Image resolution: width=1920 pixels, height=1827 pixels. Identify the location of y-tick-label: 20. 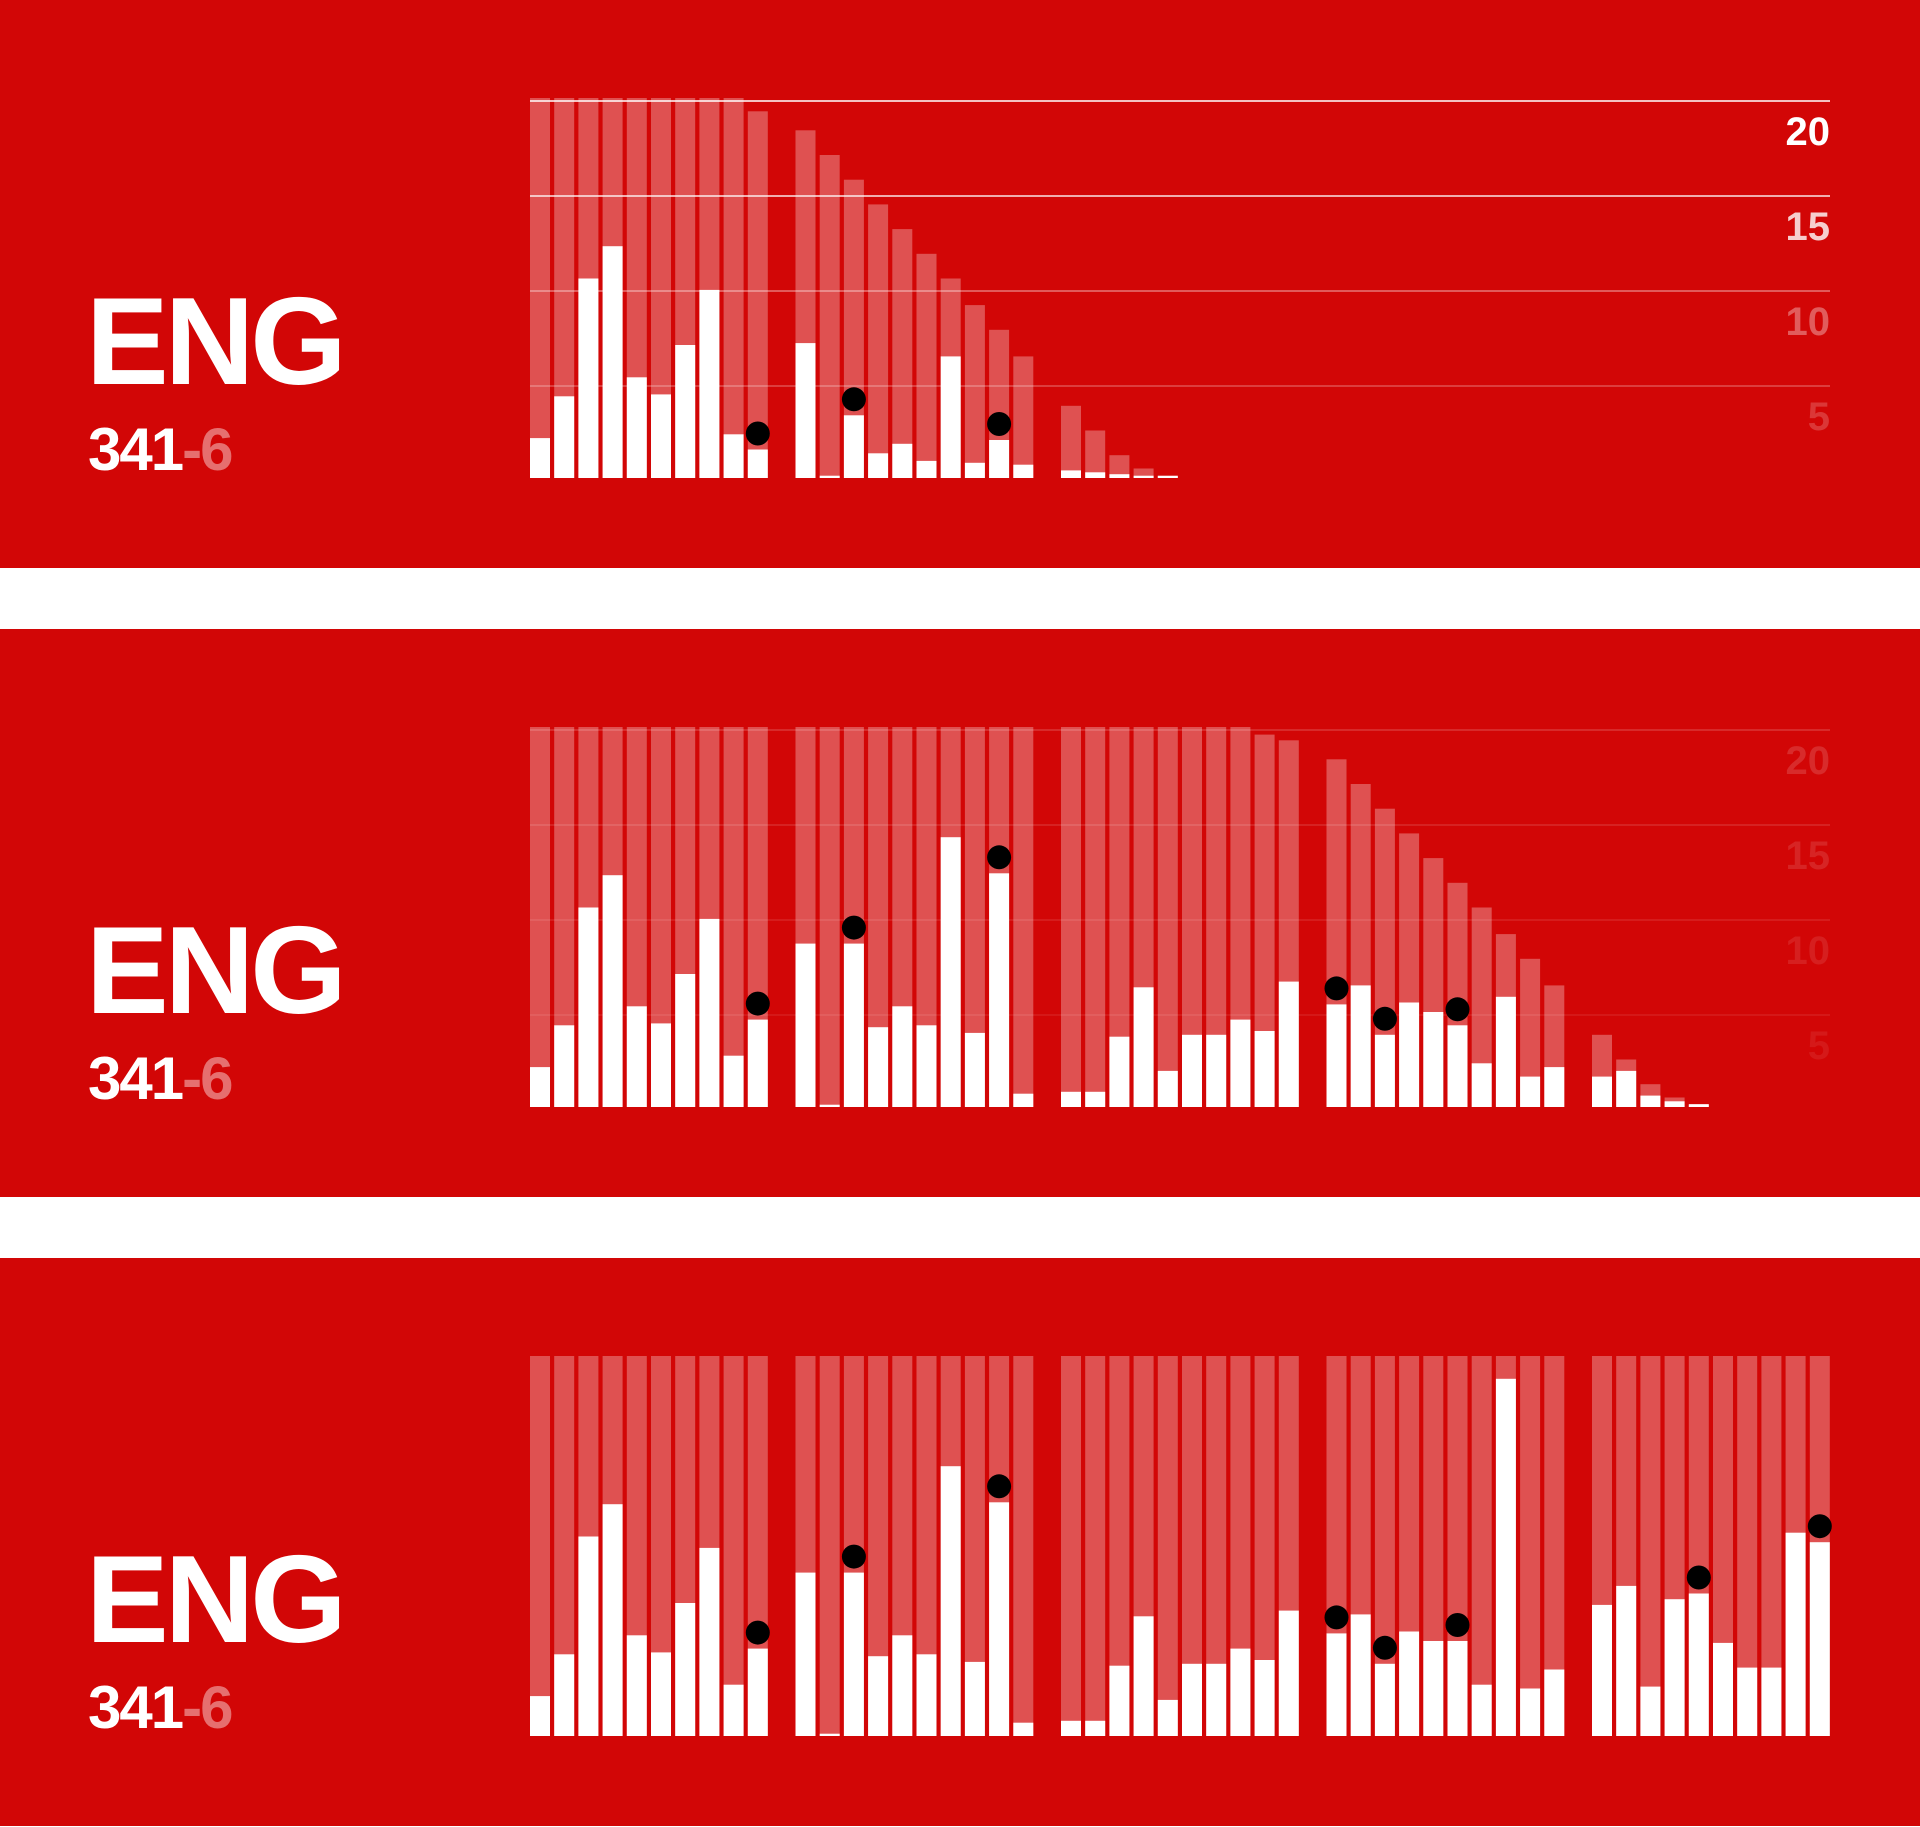
(1808, 761).